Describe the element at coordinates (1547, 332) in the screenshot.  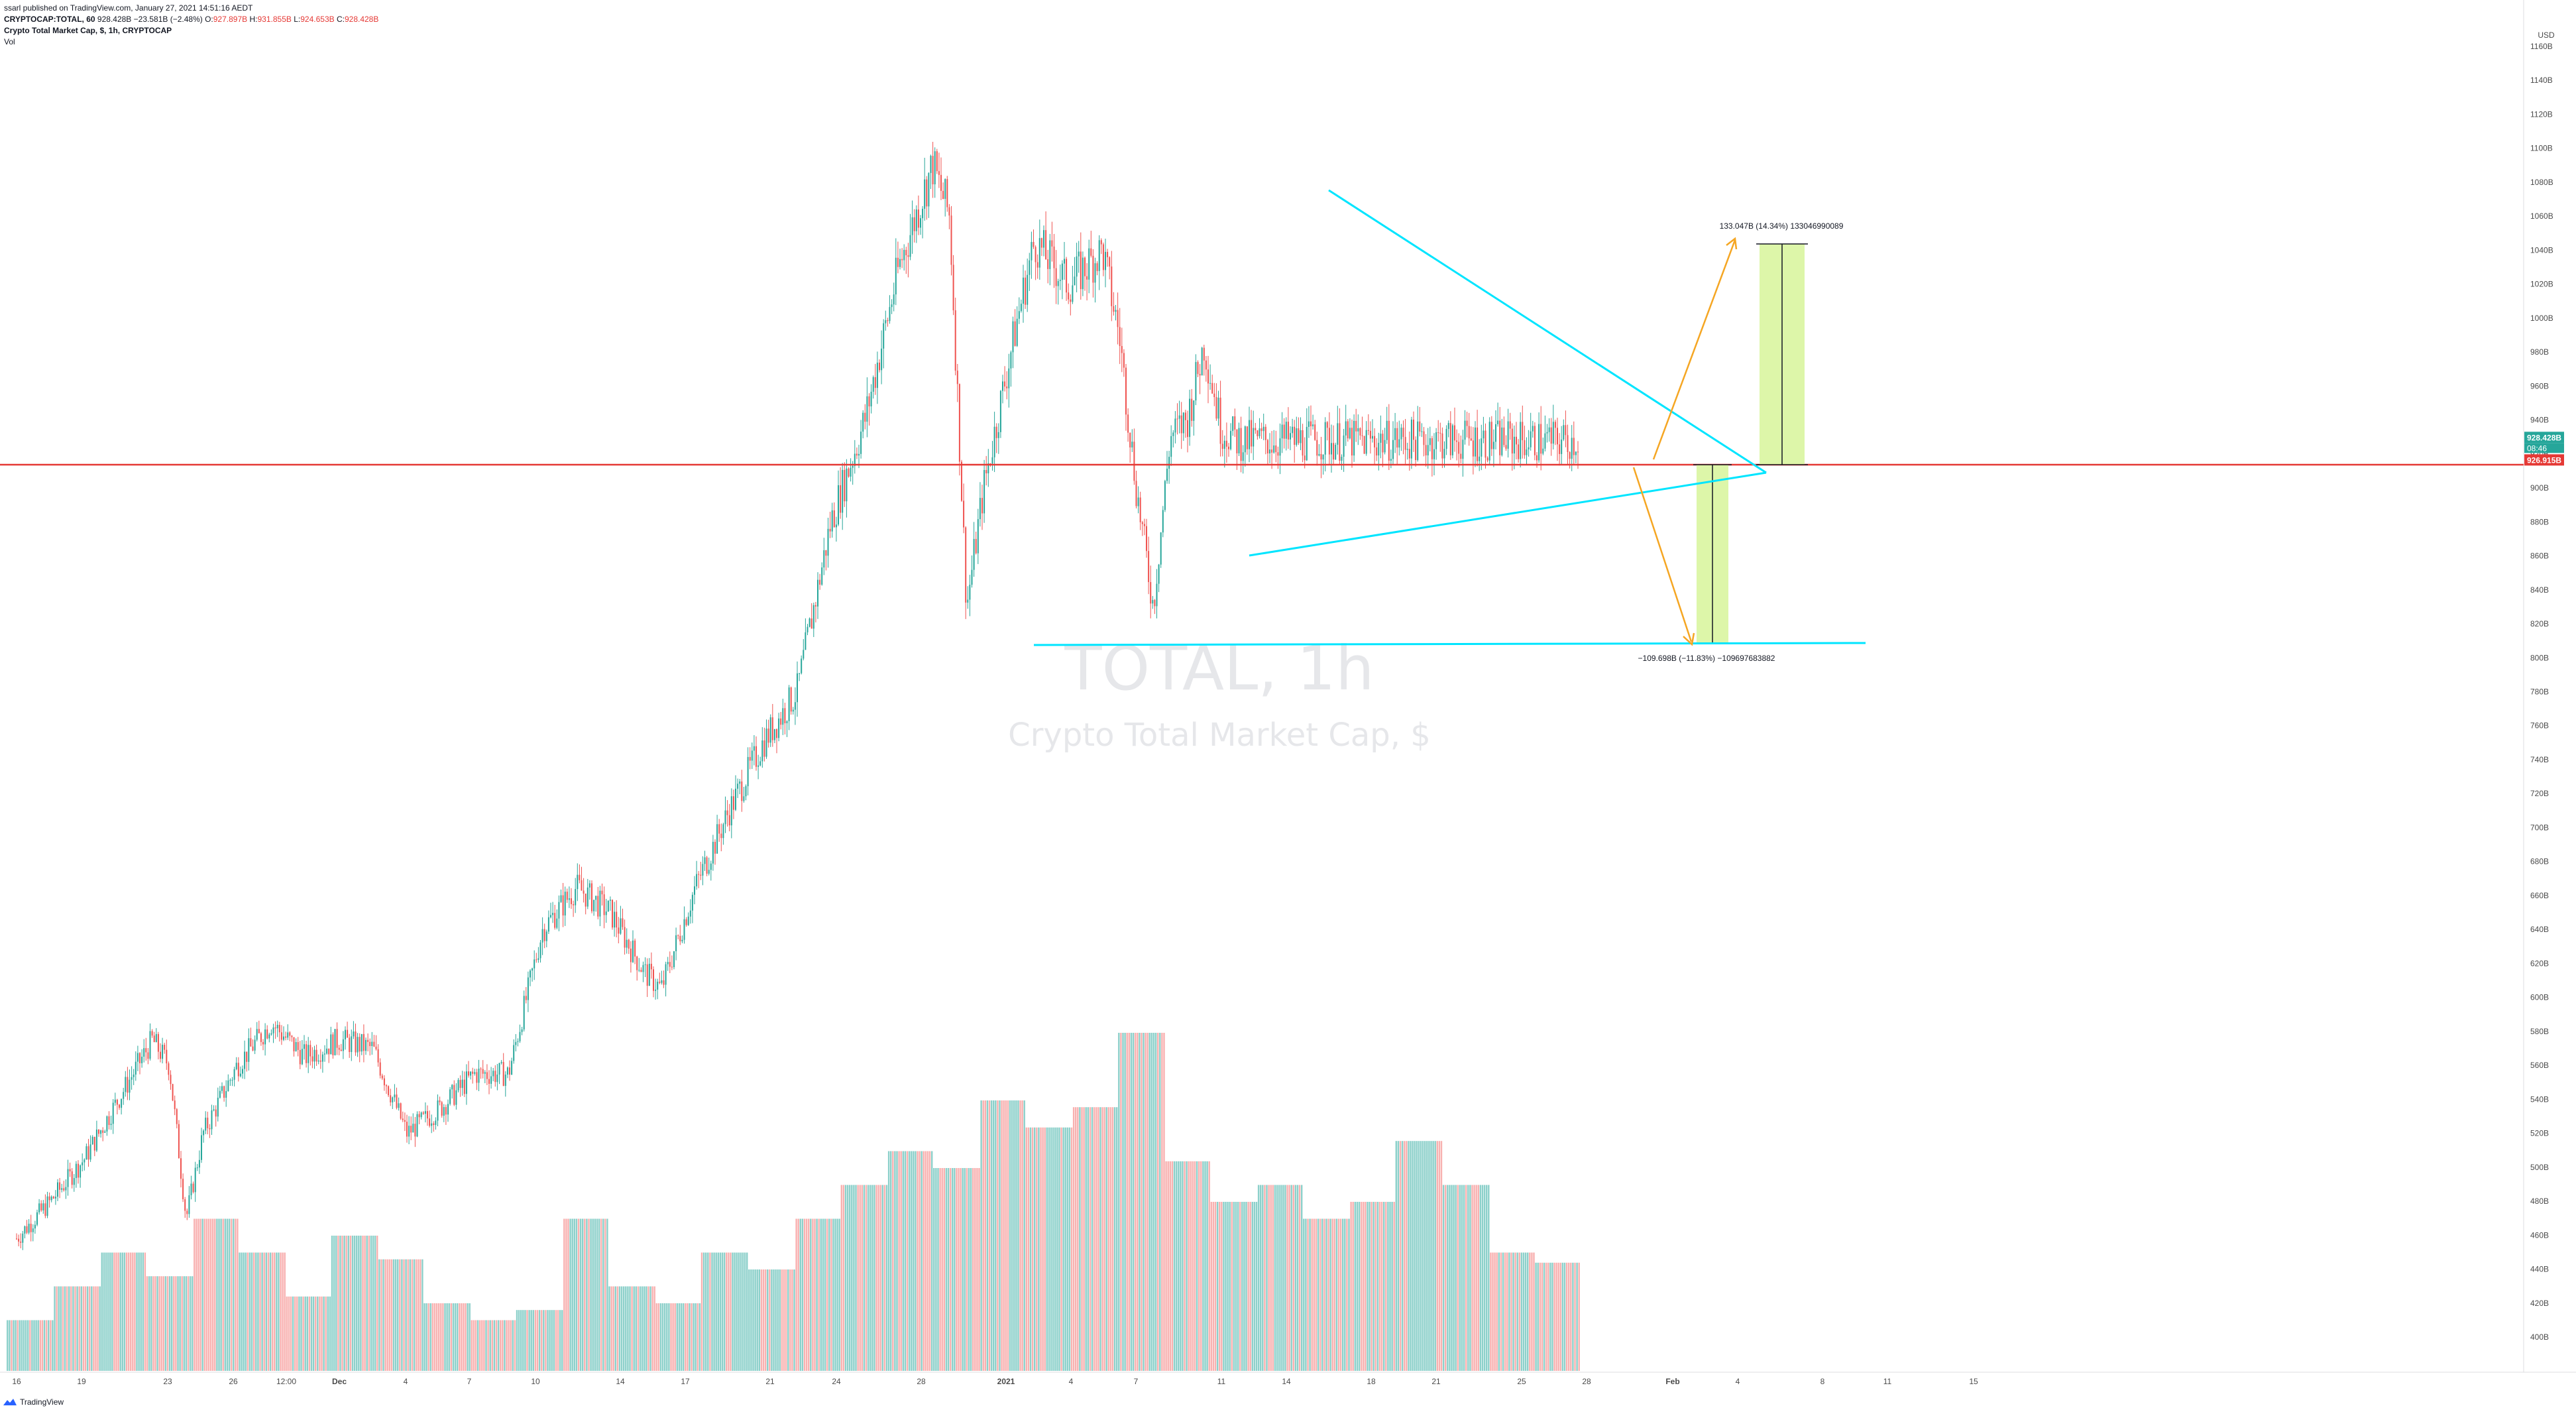
I see `descending-trendline` at that location.